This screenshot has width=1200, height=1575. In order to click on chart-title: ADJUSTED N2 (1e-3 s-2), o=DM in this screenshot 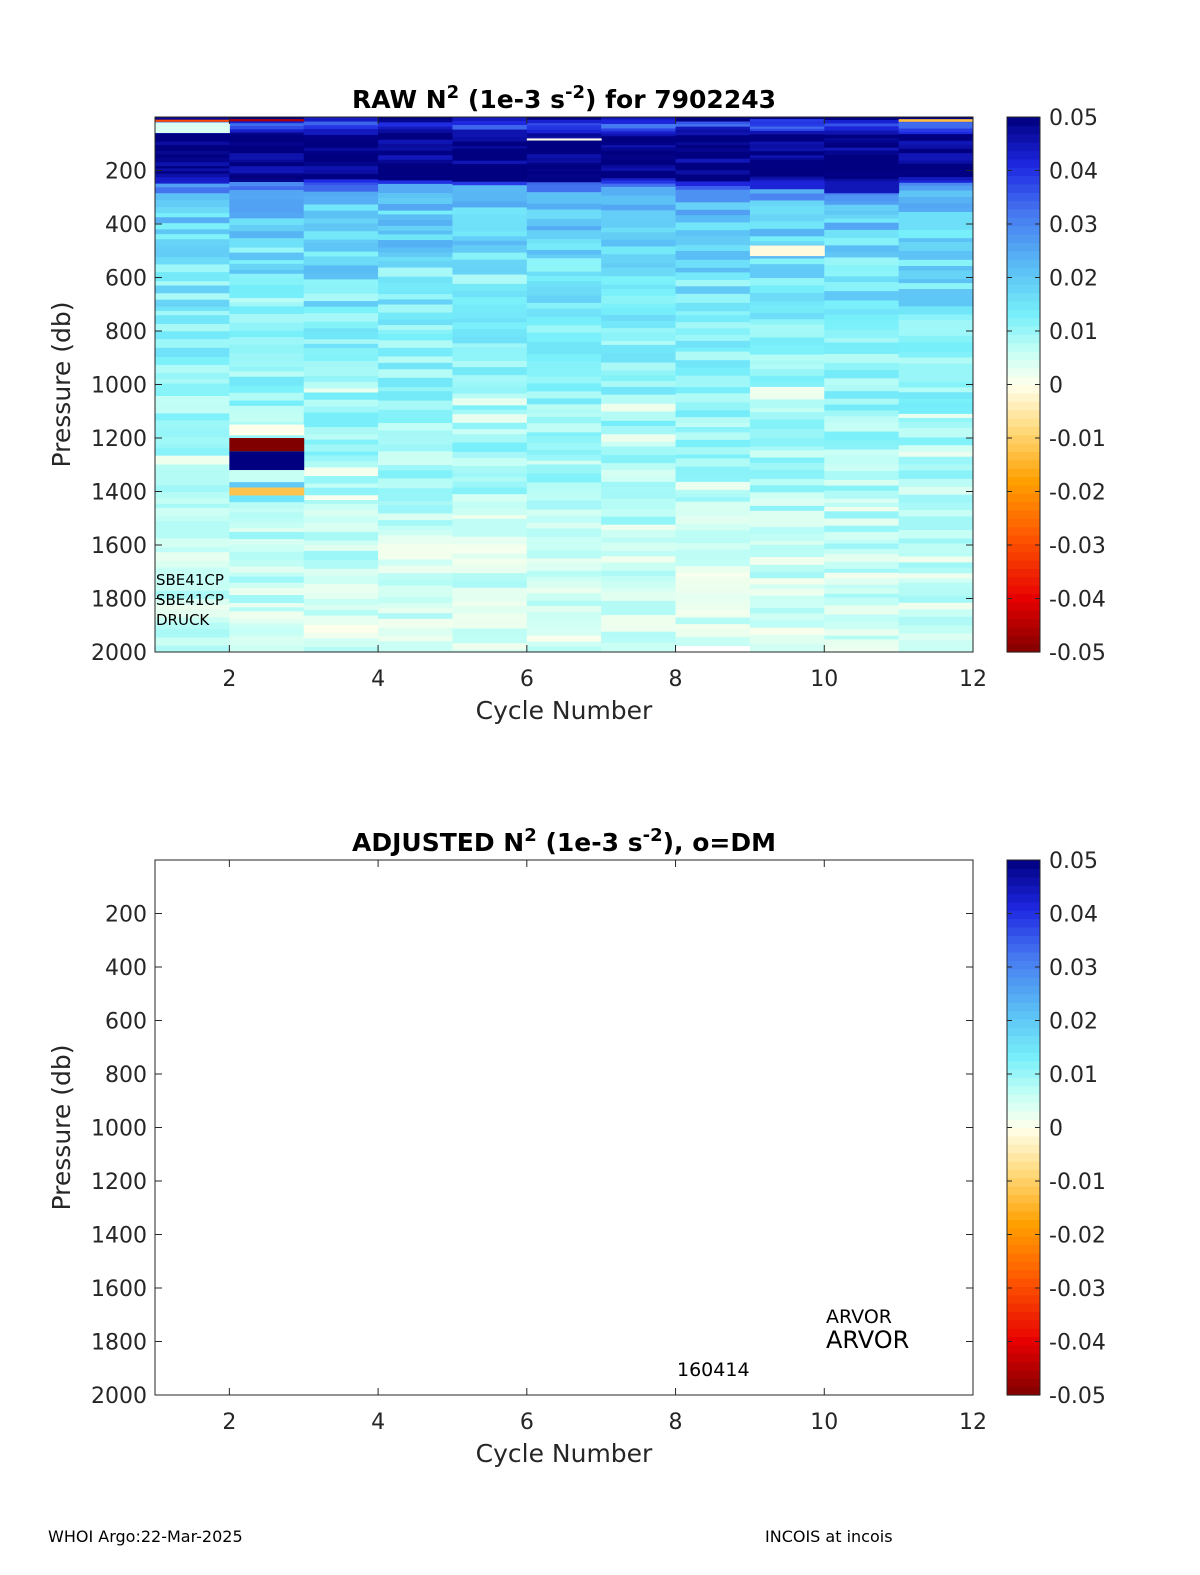, I will do `click(564, 841)`.